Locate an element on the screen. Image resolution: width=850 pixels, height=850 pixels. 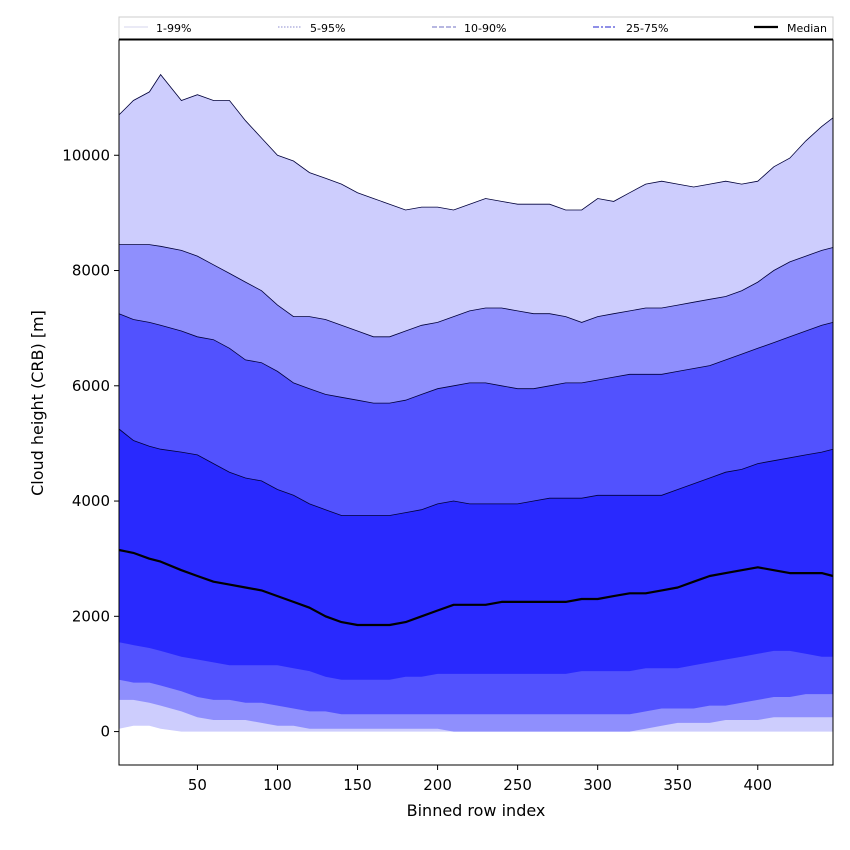
legend: 1-99% 5-95% 10-90% 25-75% Median is located at coordinates (476, 28).